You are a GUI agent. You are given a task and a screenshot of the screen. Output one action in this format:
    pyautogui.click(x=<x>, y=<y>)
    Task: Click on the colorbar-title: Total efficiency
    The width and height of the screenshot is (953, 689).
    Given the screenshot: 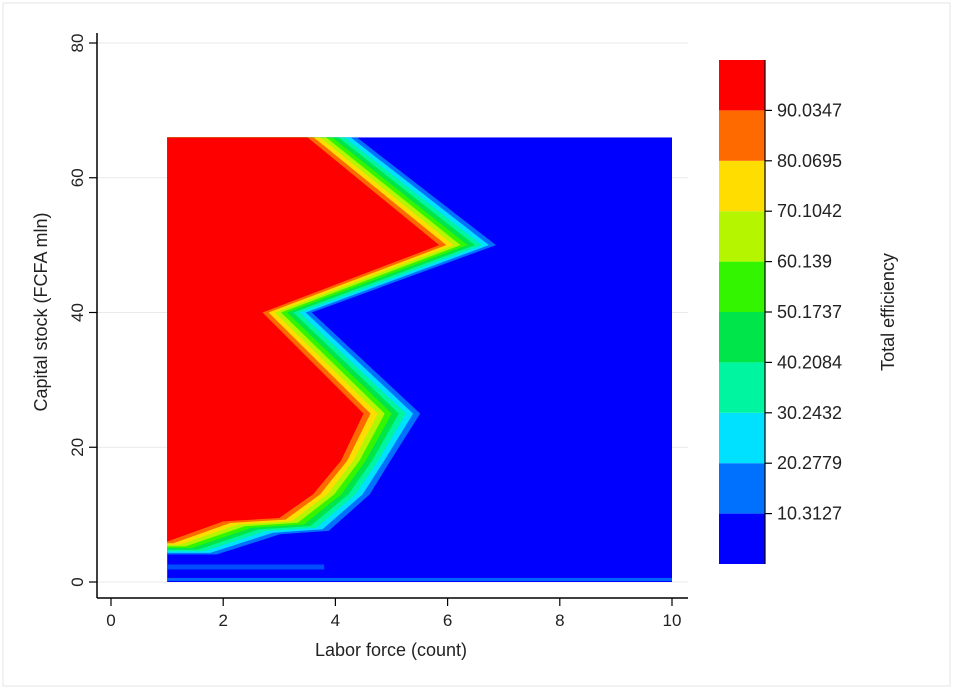 What is the action you would take?
    pyautogui.click(x=888, y=312)
    